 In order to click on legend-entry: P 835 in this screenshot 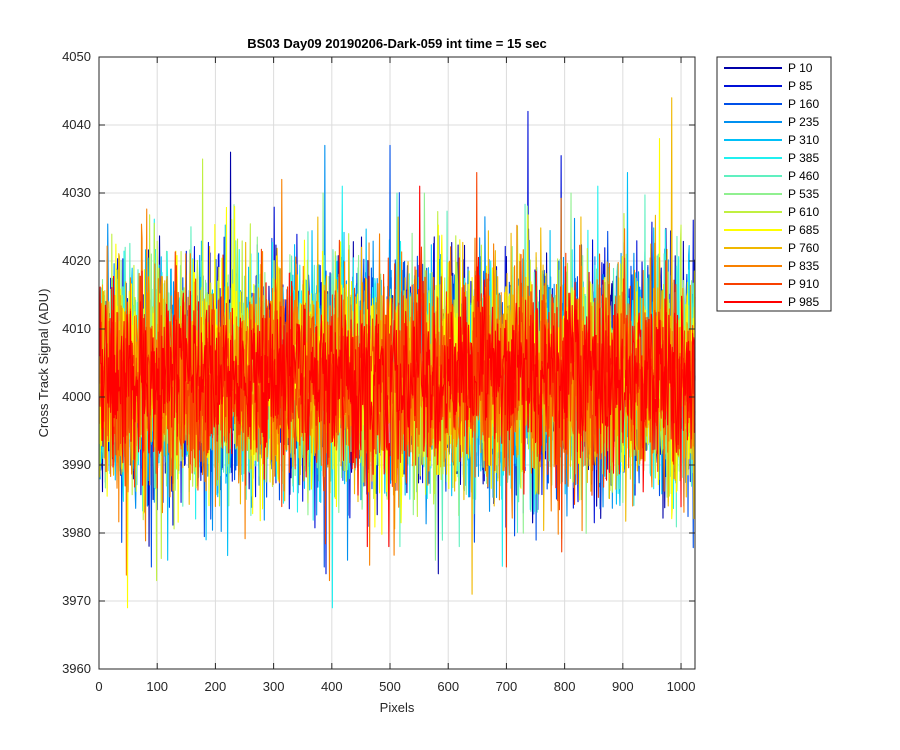, I will do `click(803, 266)`.